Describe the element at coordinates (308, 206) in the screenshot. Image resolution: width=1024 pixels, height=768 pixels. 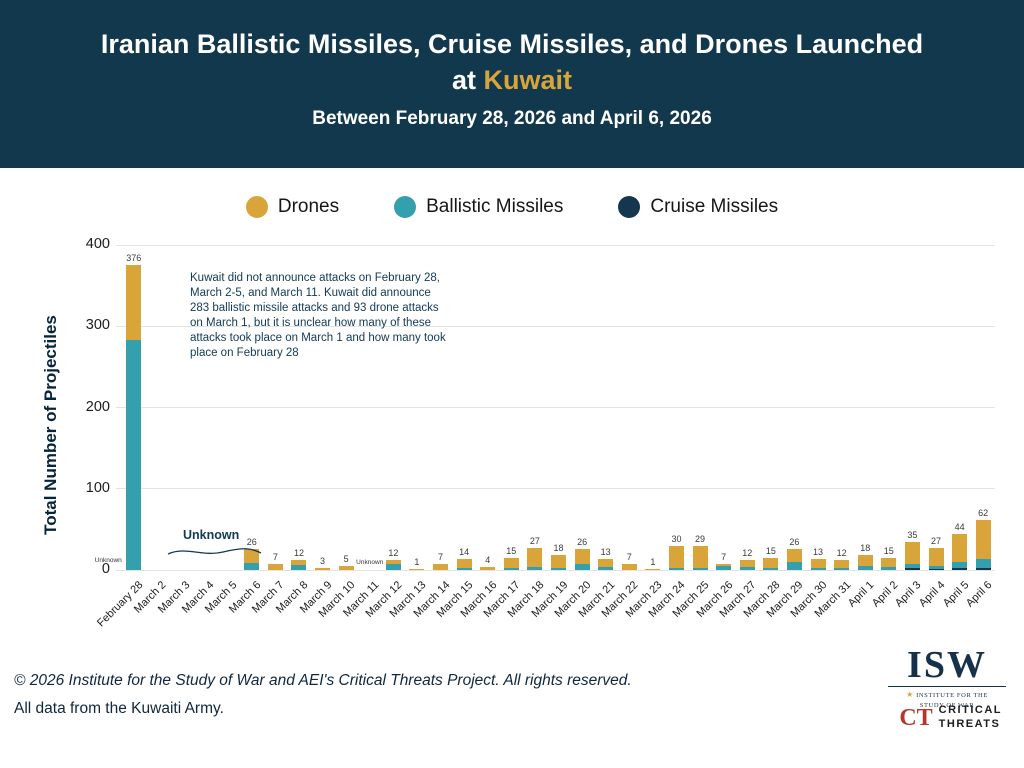
I see `legend-label: Drones` at that location.